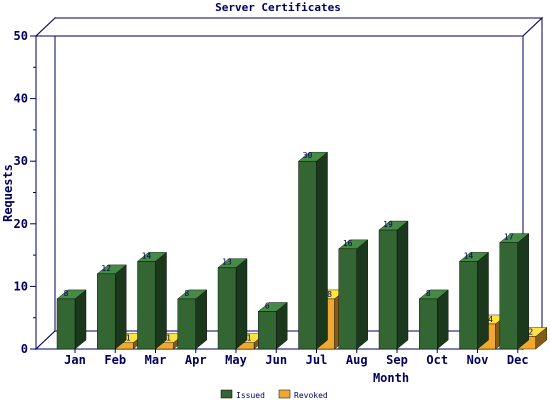 This screenshot has width=550, height=400. Describe the element at coordinates (21, 161) in the screenshot. I see `y-tick-label: 30` at that location.